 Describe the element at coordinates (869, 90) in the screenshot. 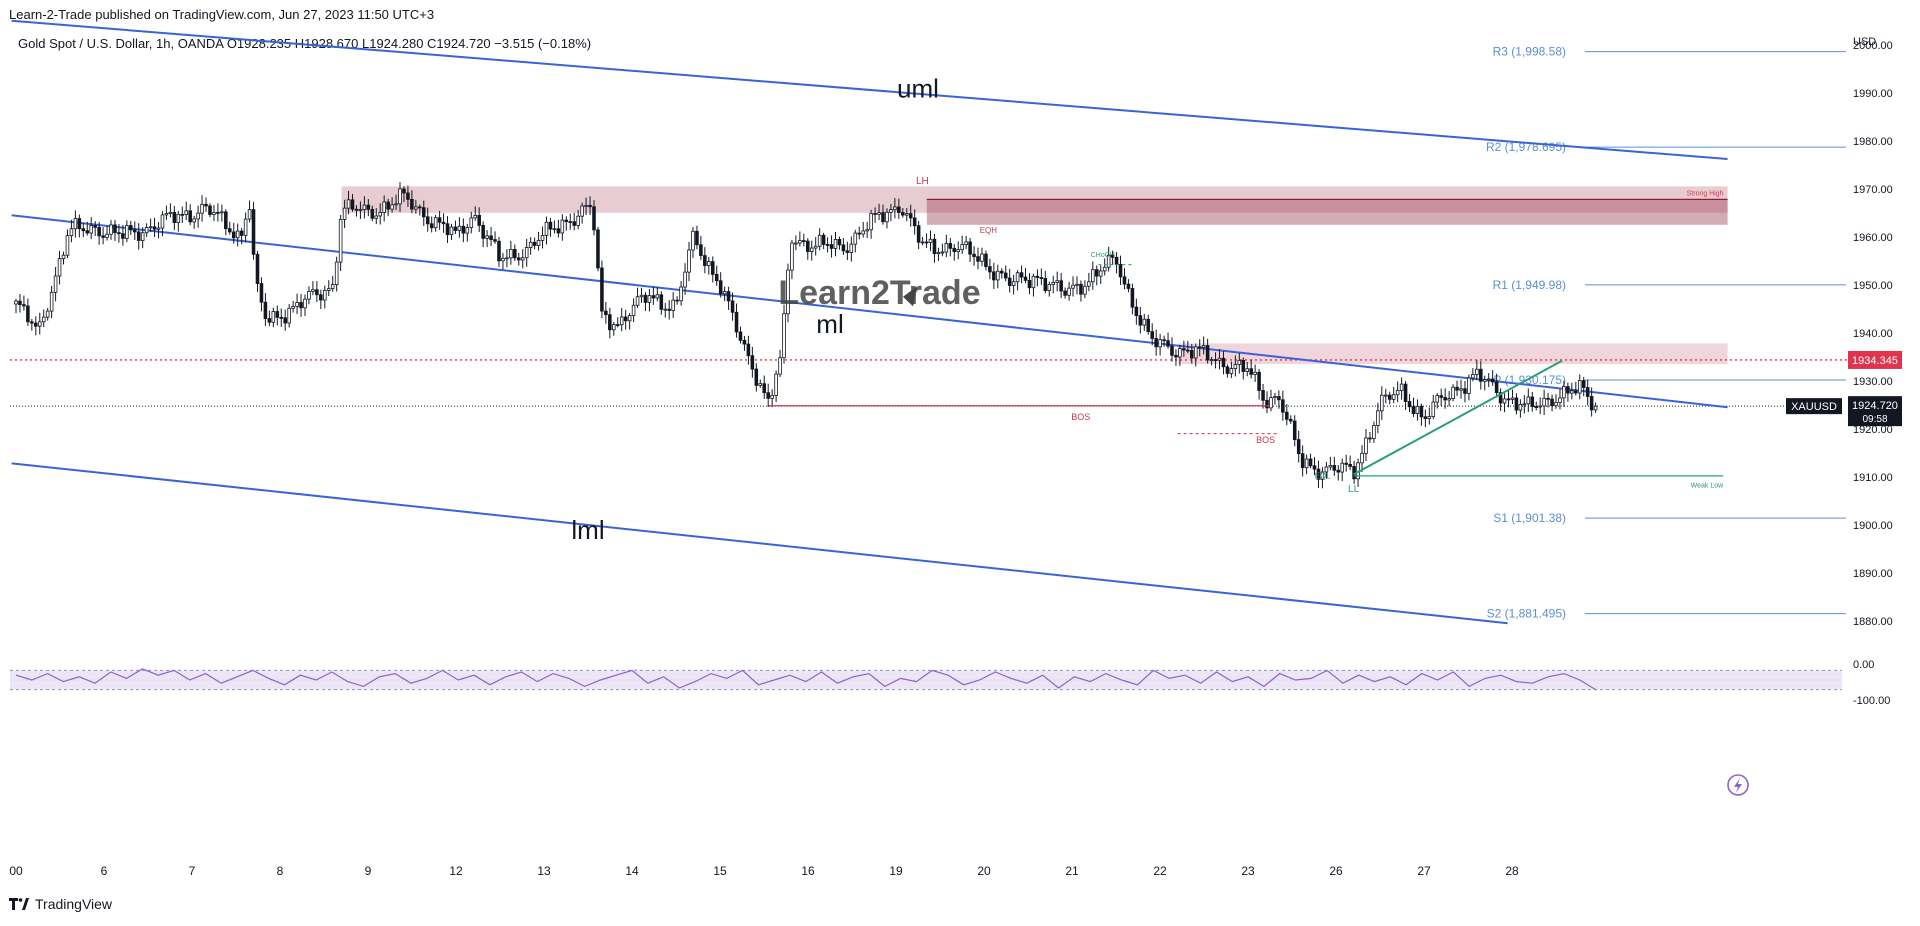

I see `channel-line-uml` at that location.